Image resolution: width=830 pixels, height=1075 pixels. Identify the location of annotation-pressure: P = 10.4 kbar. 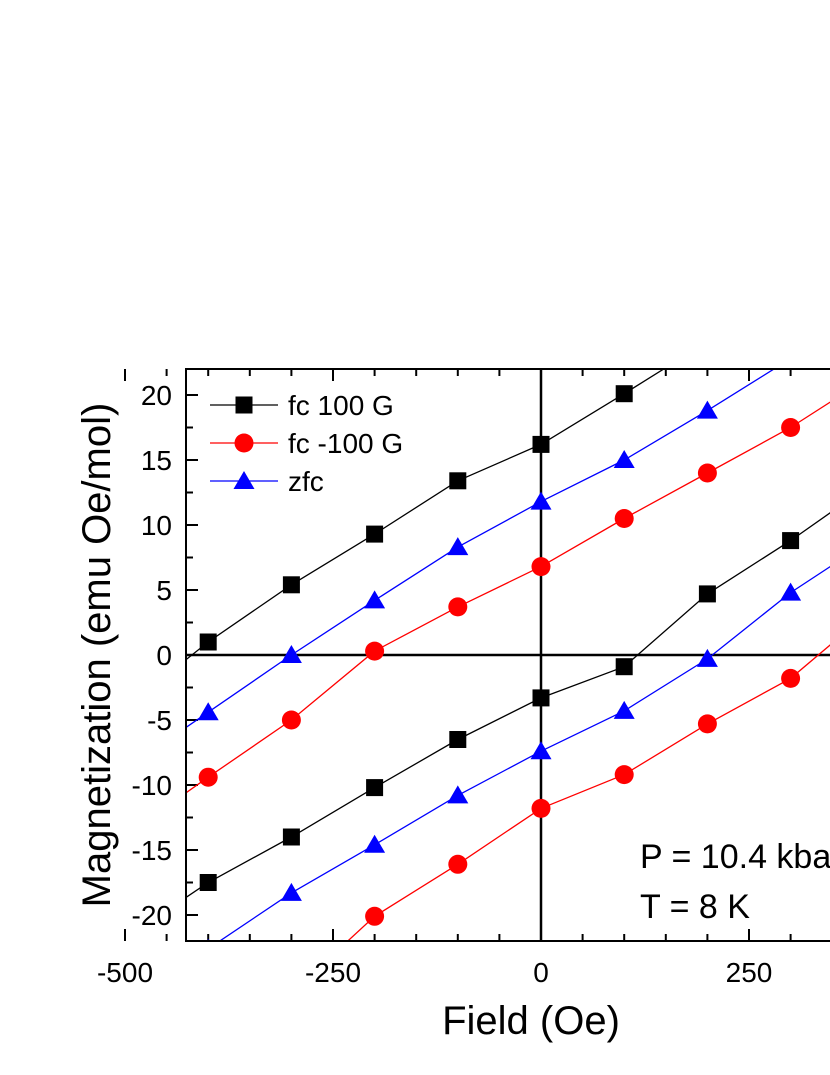
(735, 857).